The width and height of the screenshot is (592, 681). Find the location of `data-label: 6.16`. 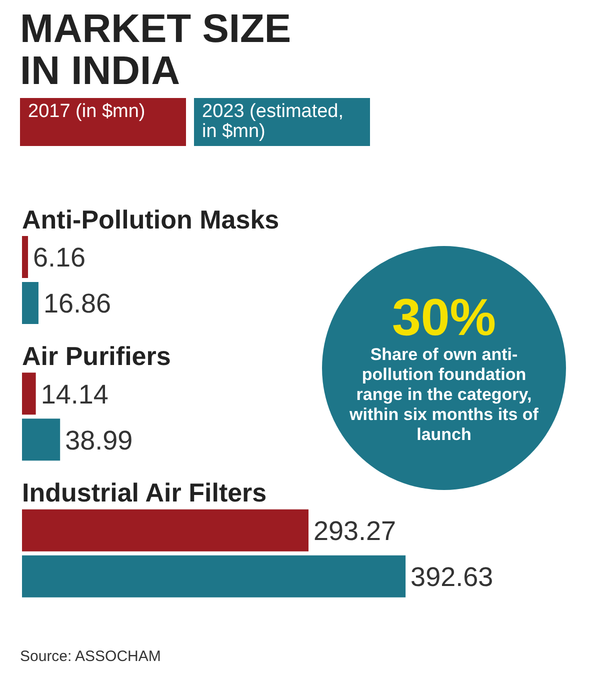

data-label: 6.16 is located at coordinates (59, 257).